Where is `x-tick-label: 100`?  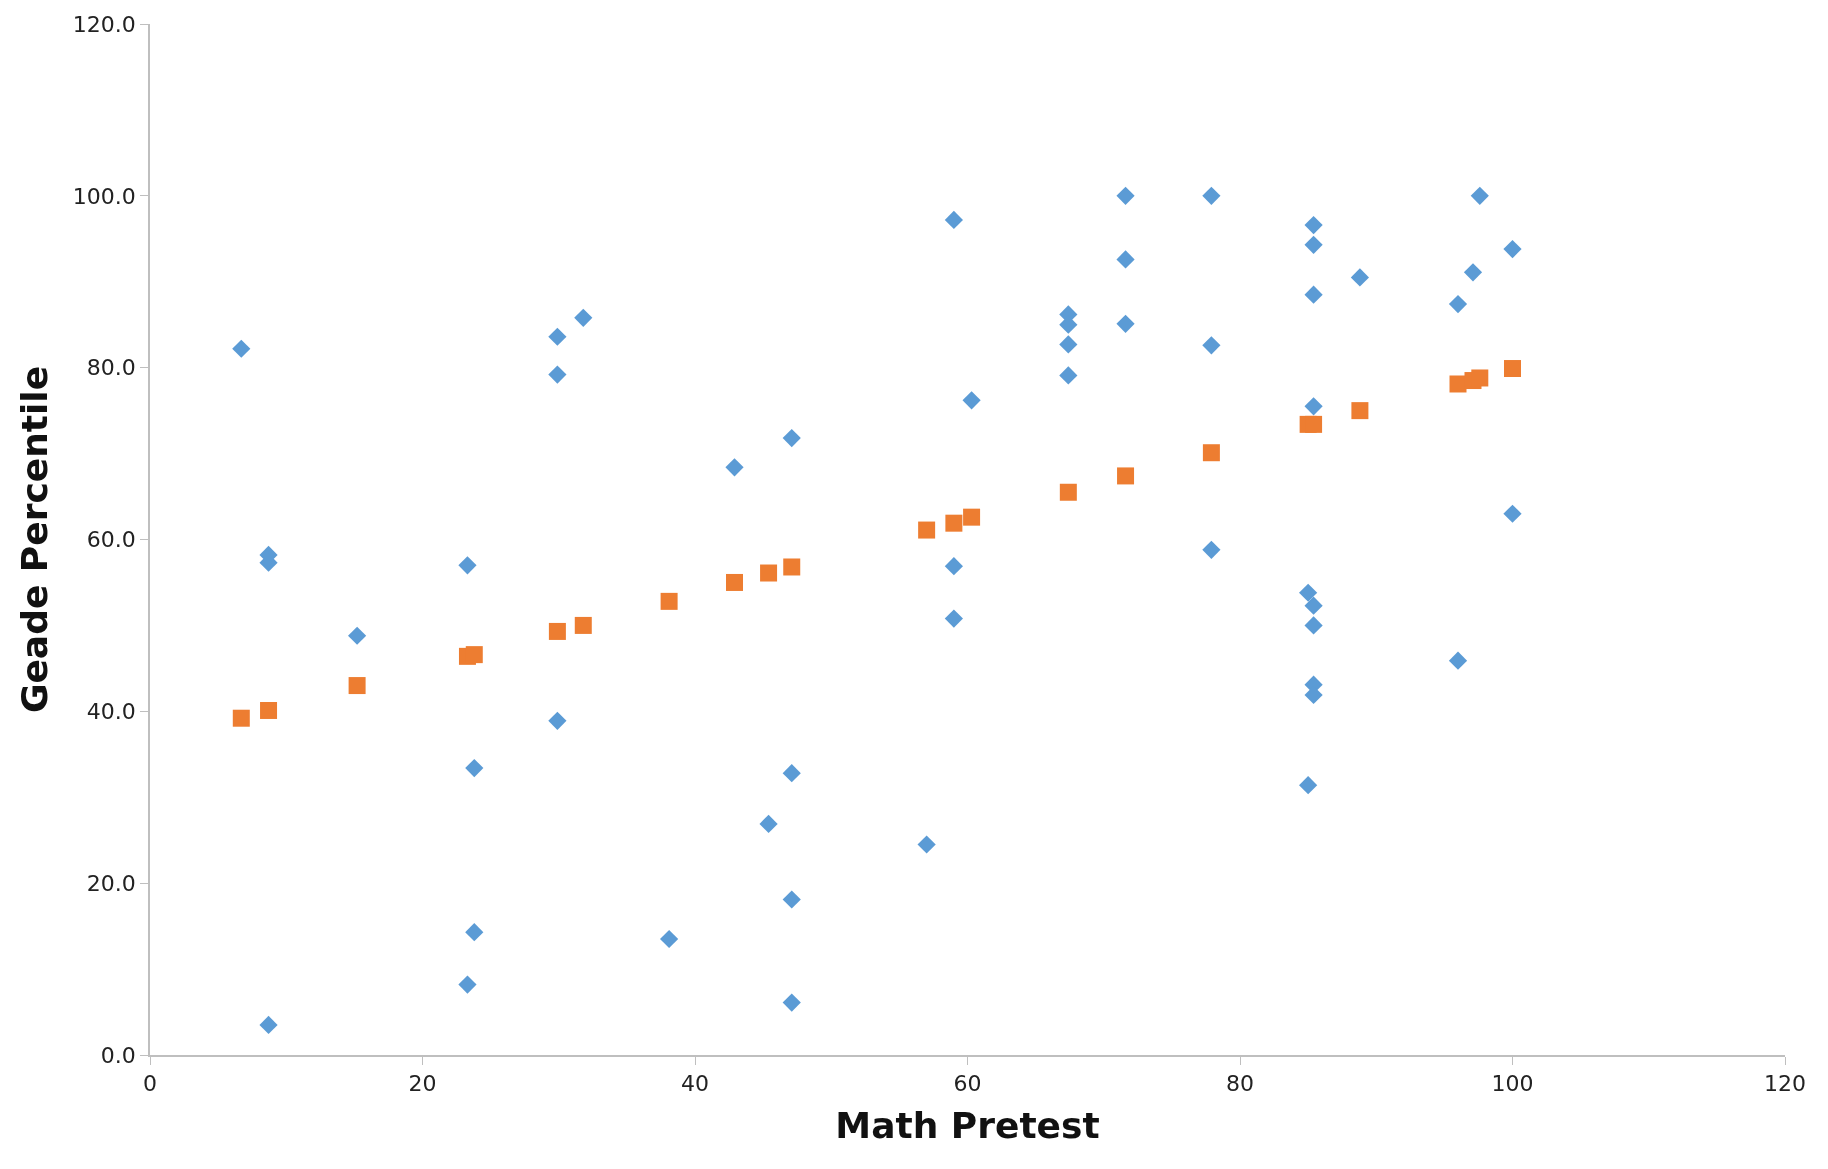 x-tick-label: 100 is located at coordinates (1512, 1084).